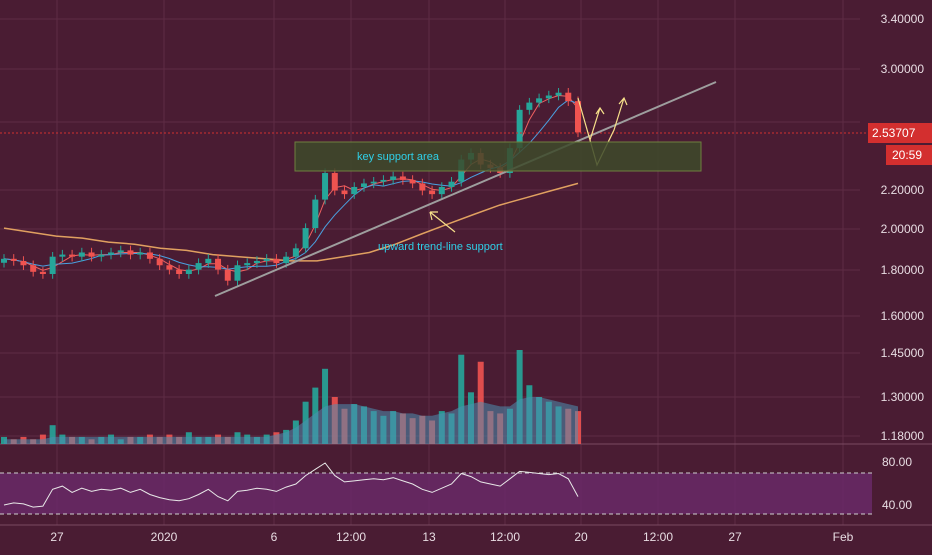 This screenshot has height=555, width=932. I want to click on y-tick-label: 1.60000, so click(903, 316).